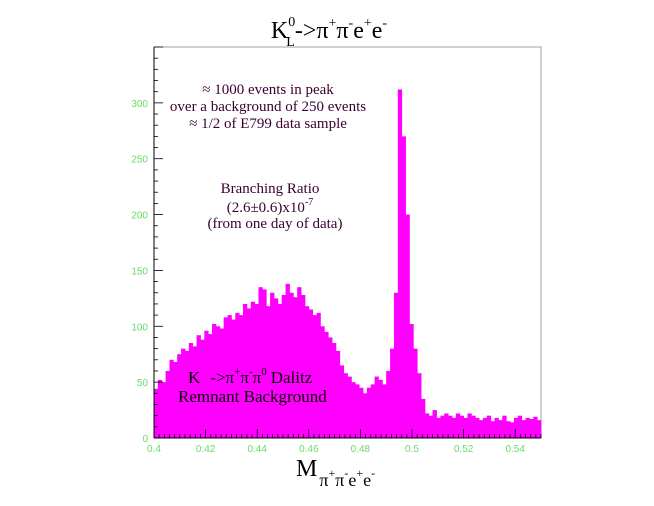 This screenshot has height=506, width=654. Describe the element at coordinates (268, 90) in the screenshot. I see `annotation-events-peak: ≈ 1000 events in peak` at that location.